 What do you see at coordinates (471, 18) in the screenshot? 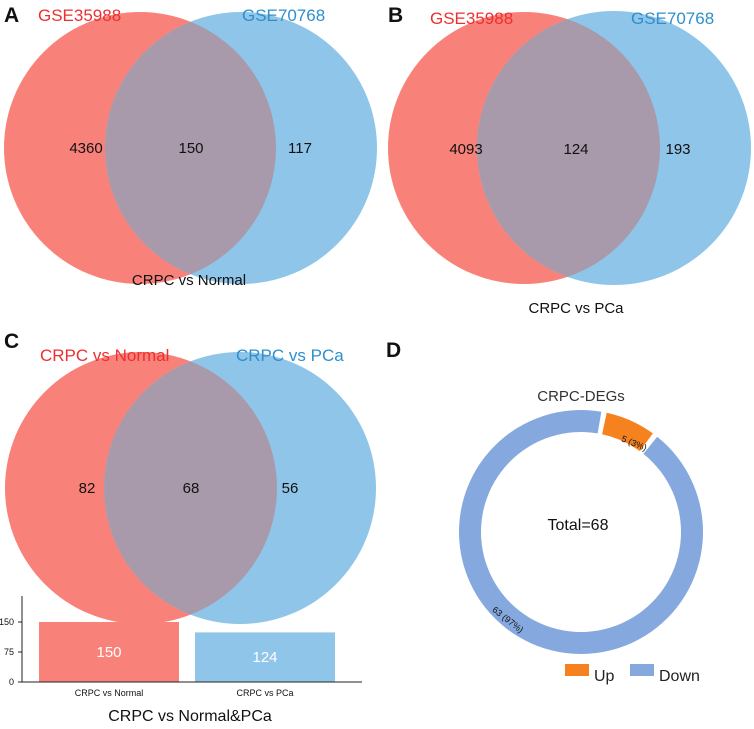
I see `venn-b-set-left: GSE35988` at bounding box center [471, 18].